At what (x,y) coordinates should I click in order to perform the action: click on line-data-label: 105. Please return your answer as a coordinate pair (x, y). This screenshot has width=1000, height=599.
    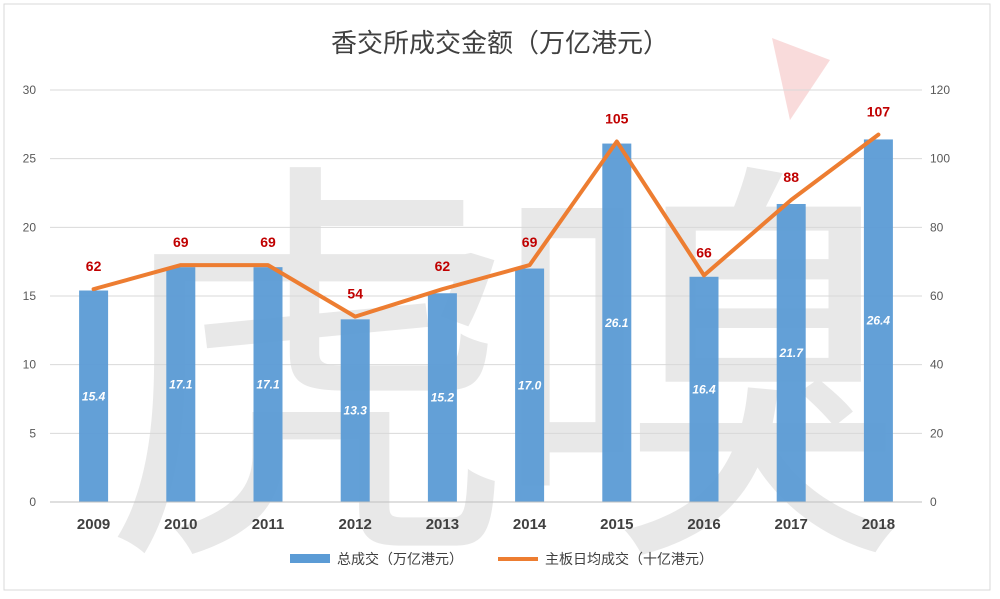
    Looking at the image, I should click on (617, 119).